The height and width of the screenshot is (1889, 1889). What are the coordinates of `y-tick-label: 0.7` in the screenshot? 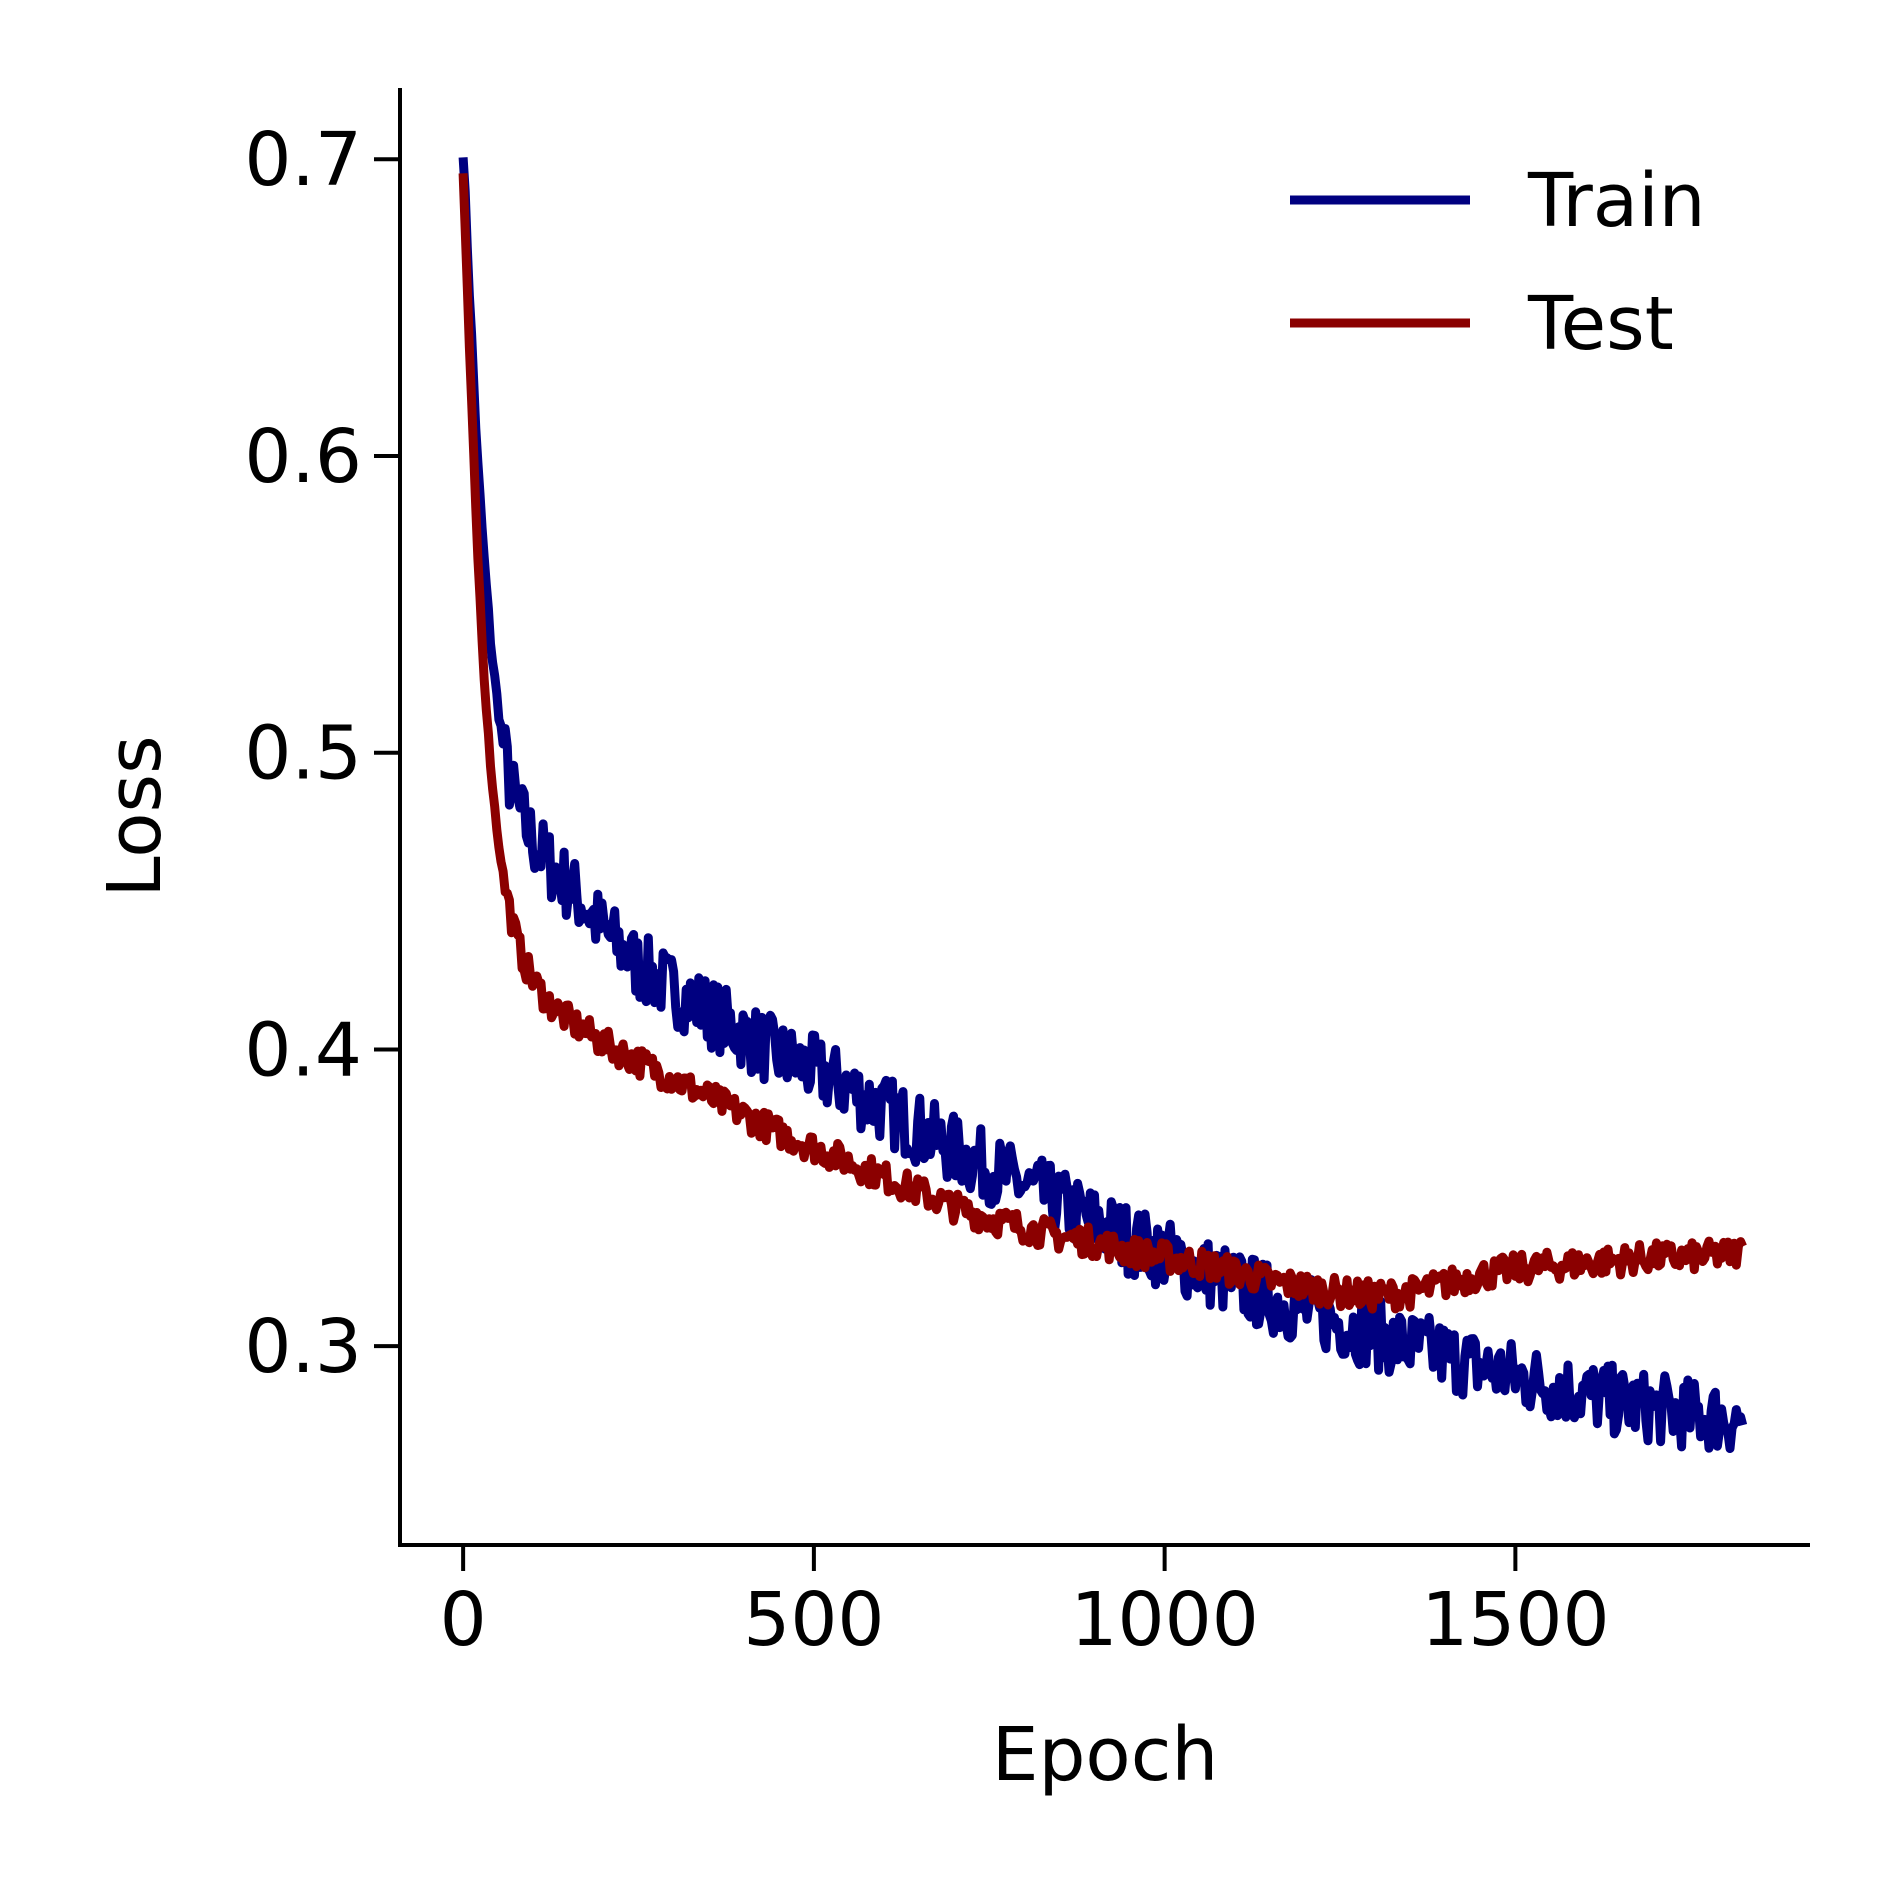 It's located at (303, 160).